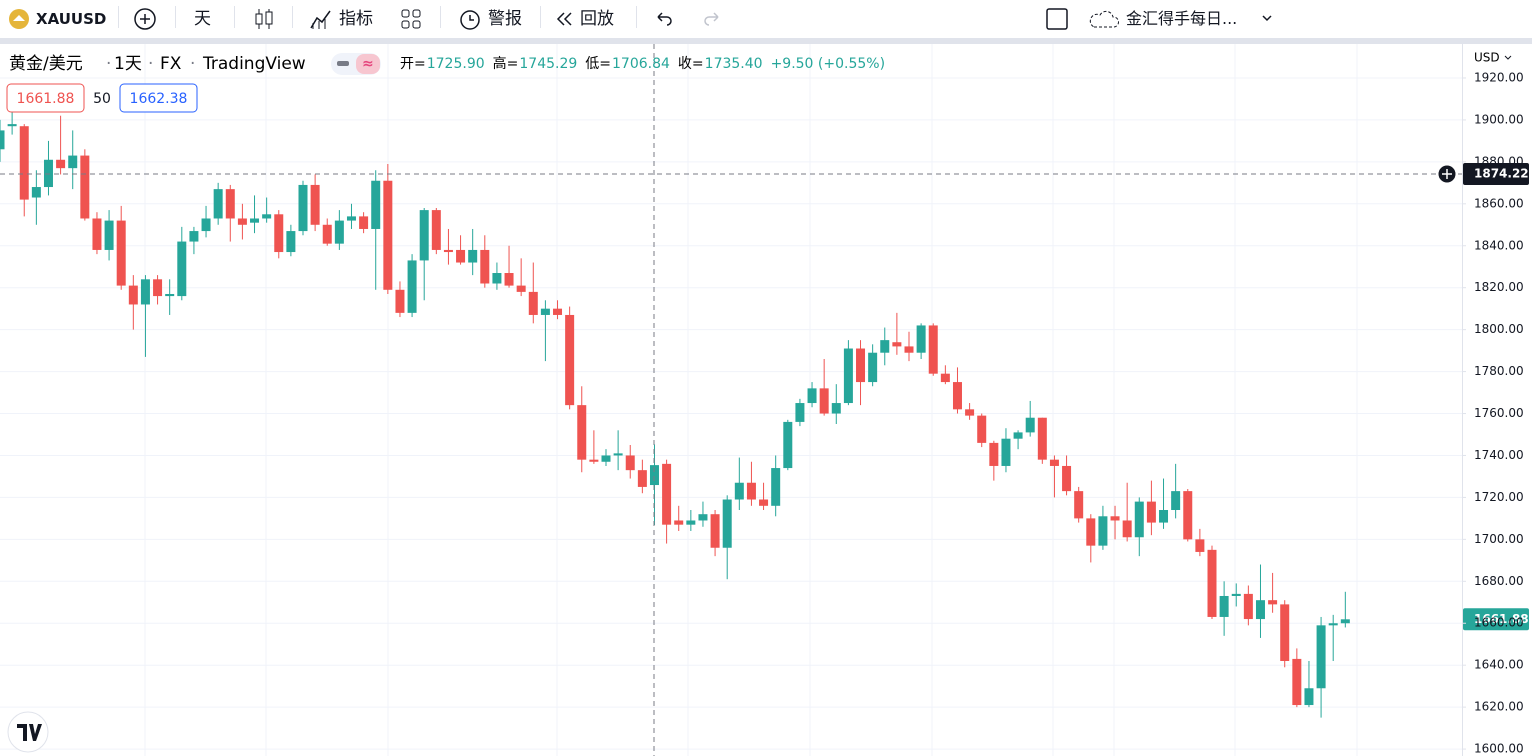 This screenshot has height=756, width=1532. What do you see at coordinates (1499, 707) in the screenshot?
I see `y-tick-label: 1620.00` at bounding box center [1499, 707].